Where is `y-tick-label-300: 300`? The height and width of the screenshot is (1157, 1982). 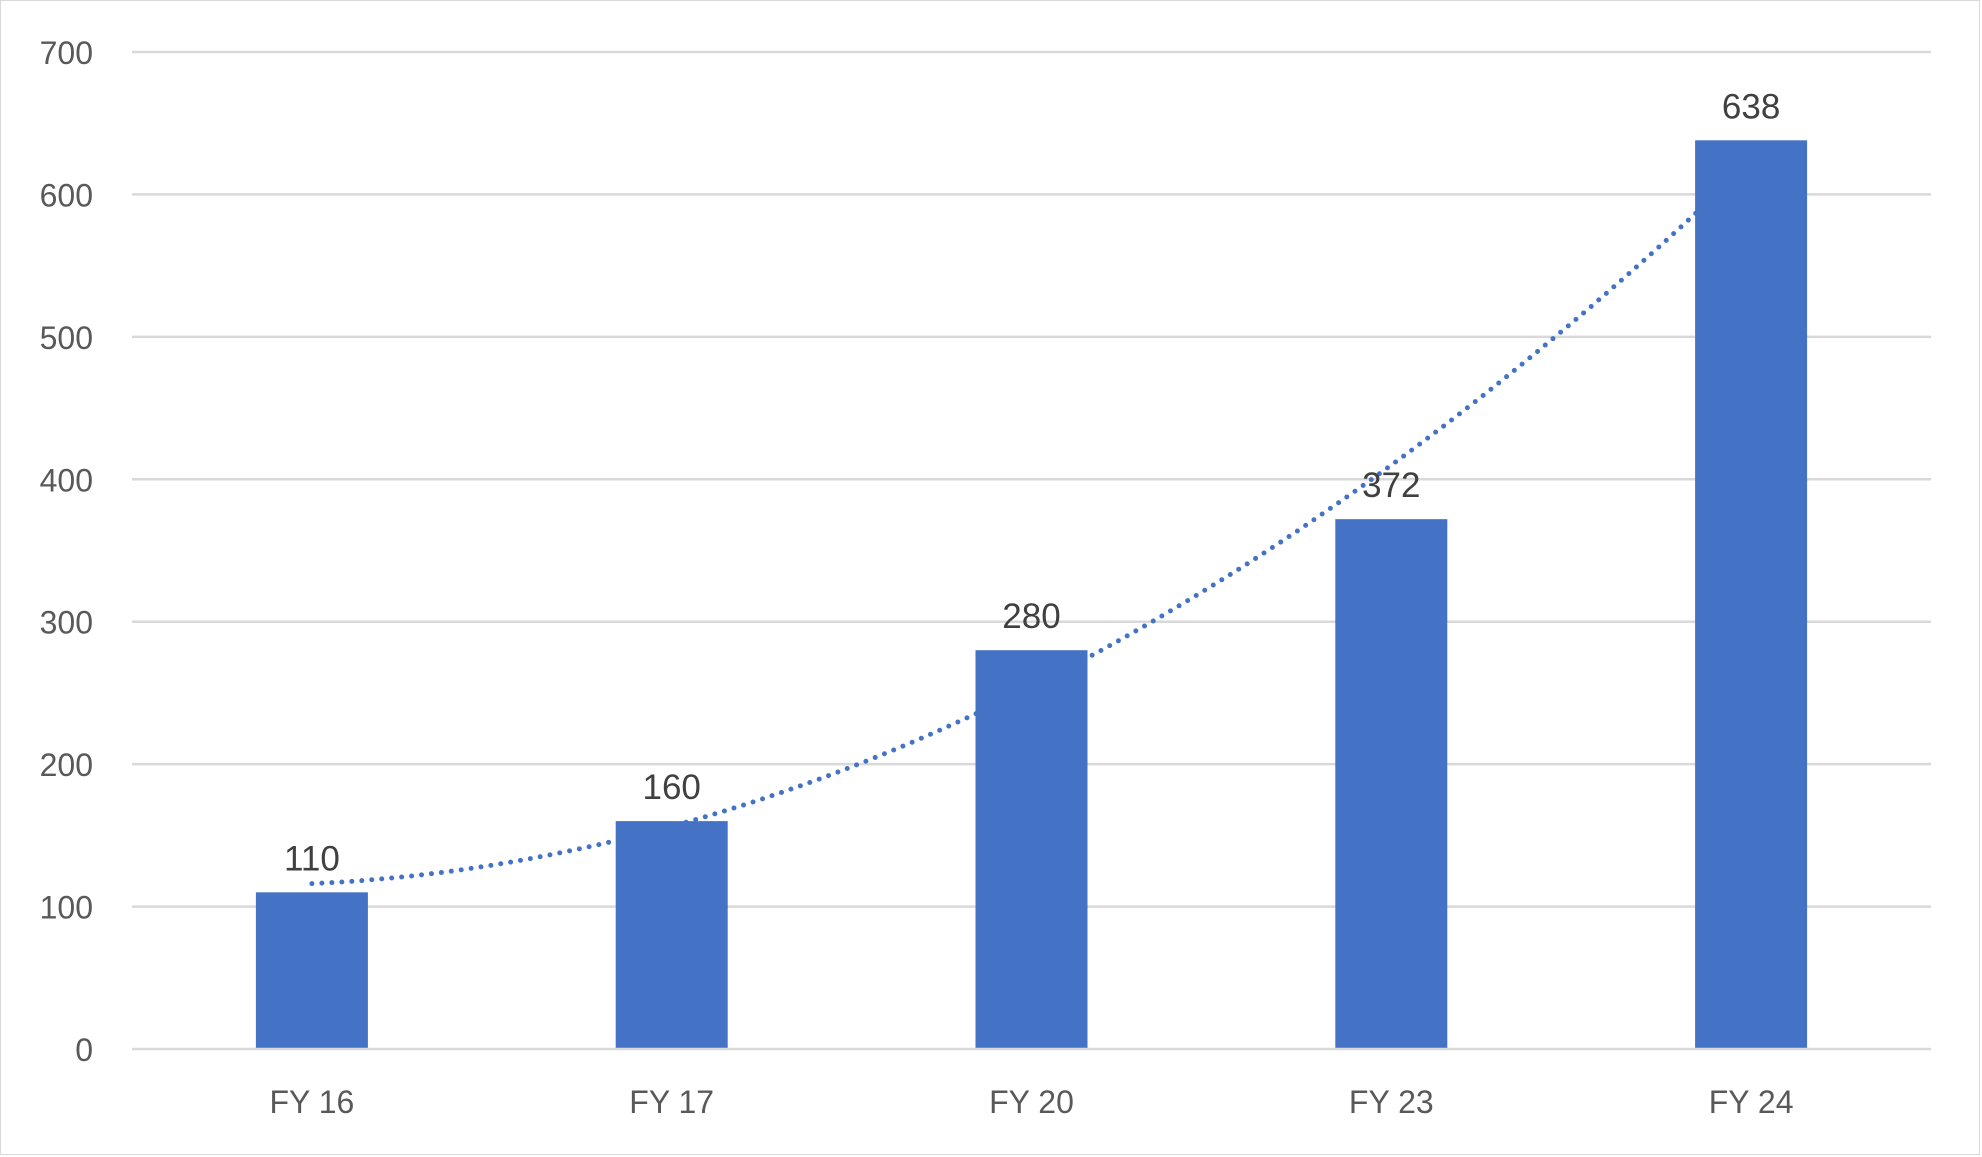 y-tick-label-300: 300 is located at coordinates (66, 623).